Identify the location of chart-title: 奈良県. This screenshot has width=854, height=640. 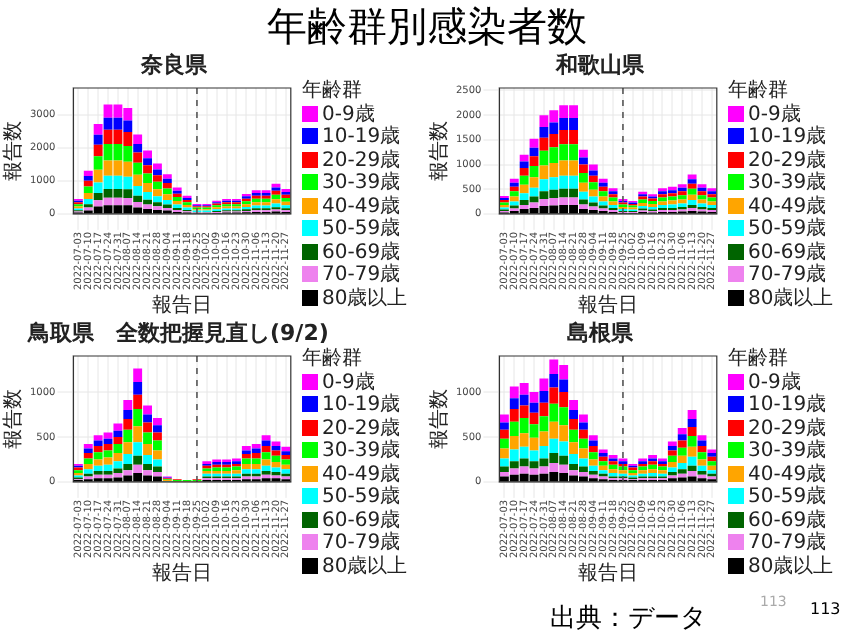
(174, 66).